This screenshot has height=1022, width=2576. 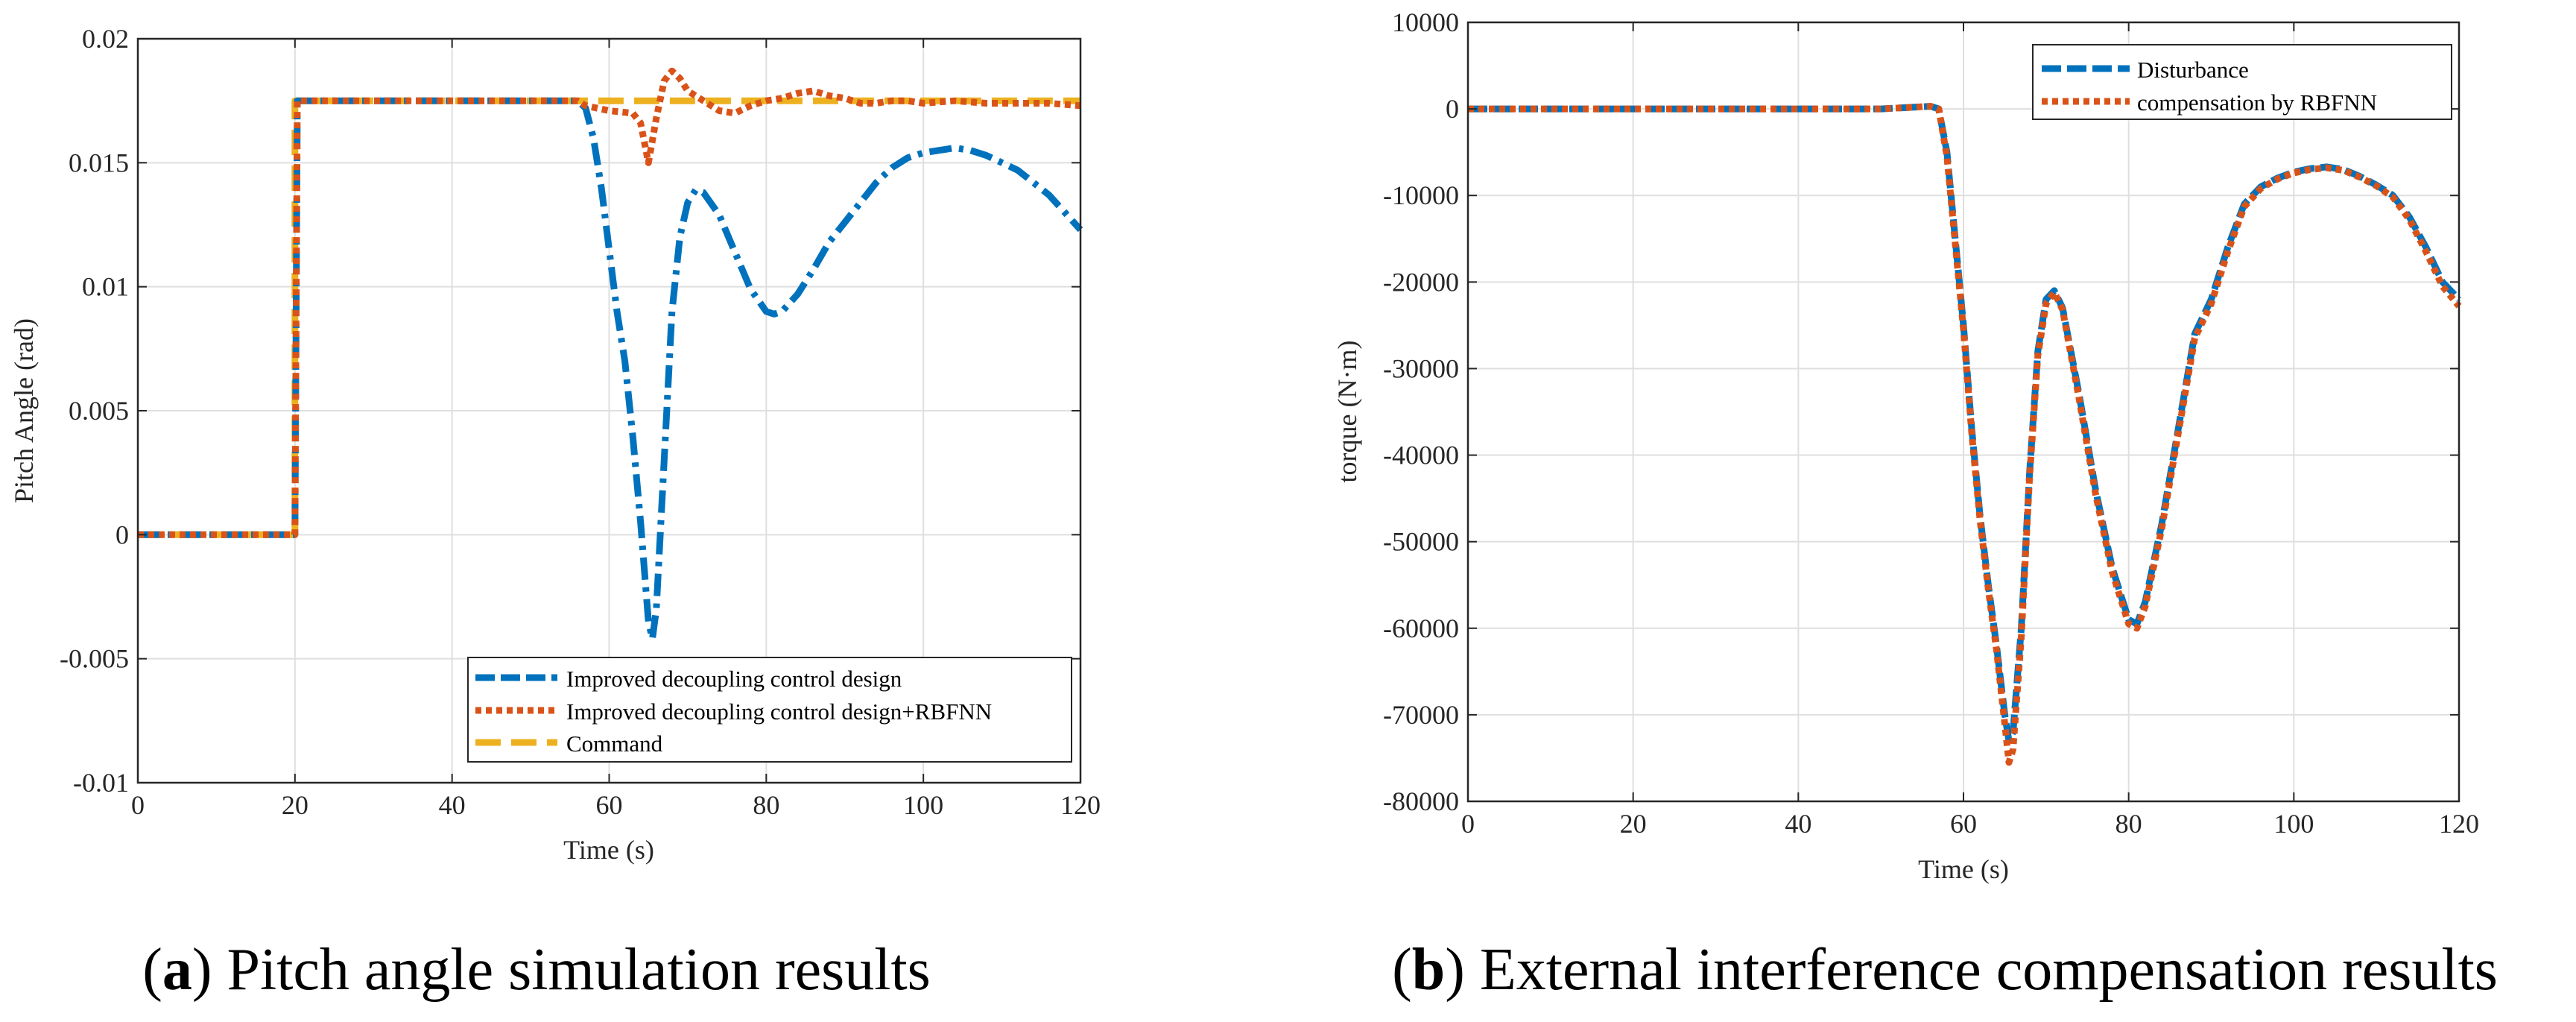 What do you see at coordinates (2193, 70) in the screenshot?
I see `legend-label-disturbance: Disturbance` at bounding box center [2193, 70].